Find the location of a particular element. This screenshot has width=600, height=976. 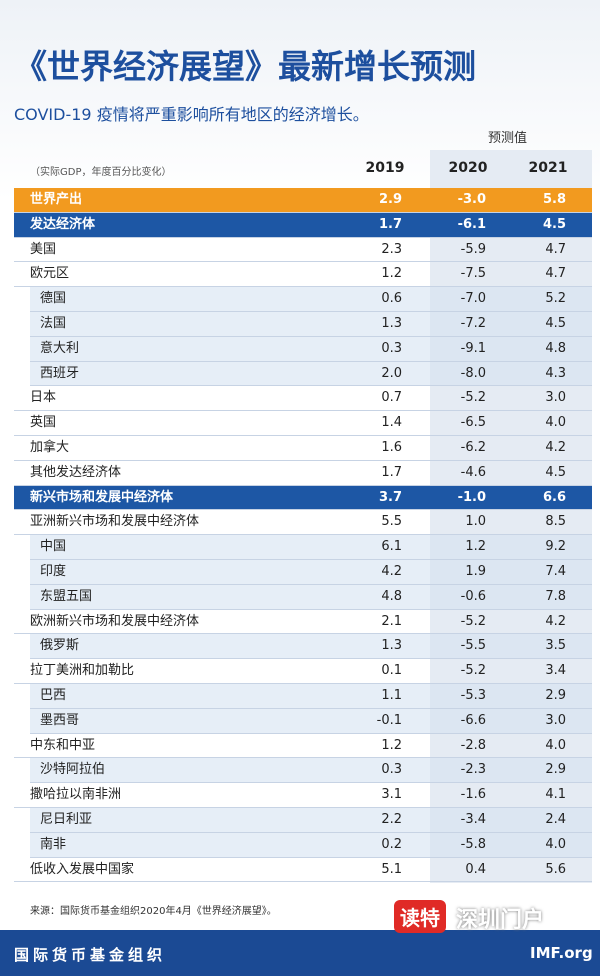

cell-value: 1.6 is located at coordinates (391, 447).